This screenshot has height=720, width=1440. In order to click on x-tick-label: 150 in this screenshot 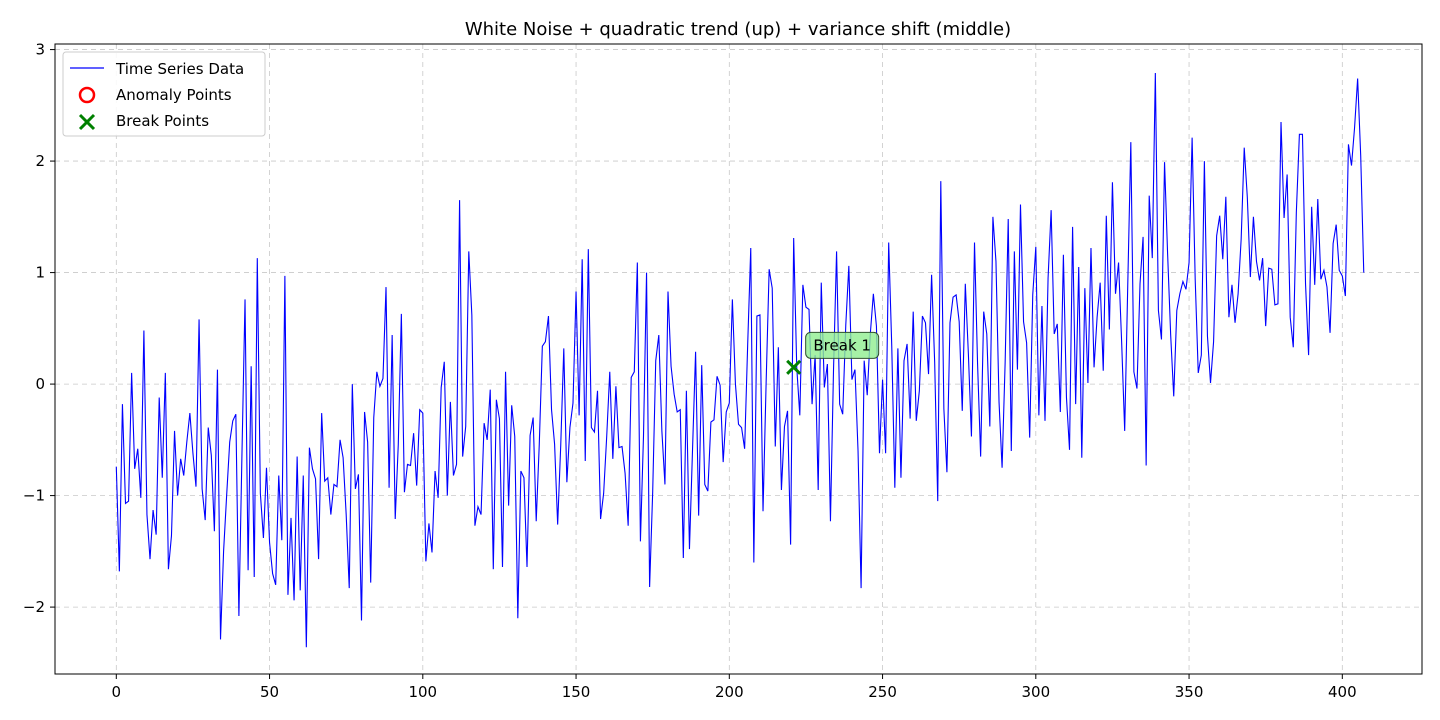, I will do `click(576, 692)`.